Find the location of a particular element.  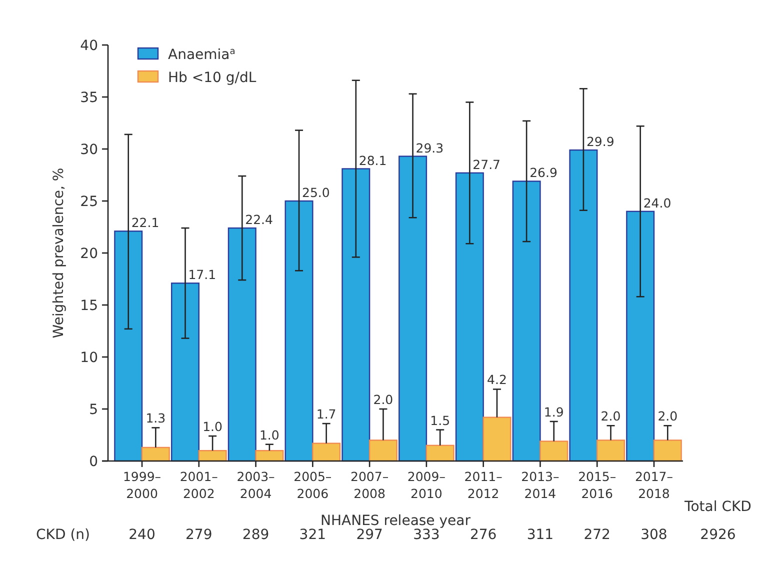

text: 297 is located at coordinates (369, 535).